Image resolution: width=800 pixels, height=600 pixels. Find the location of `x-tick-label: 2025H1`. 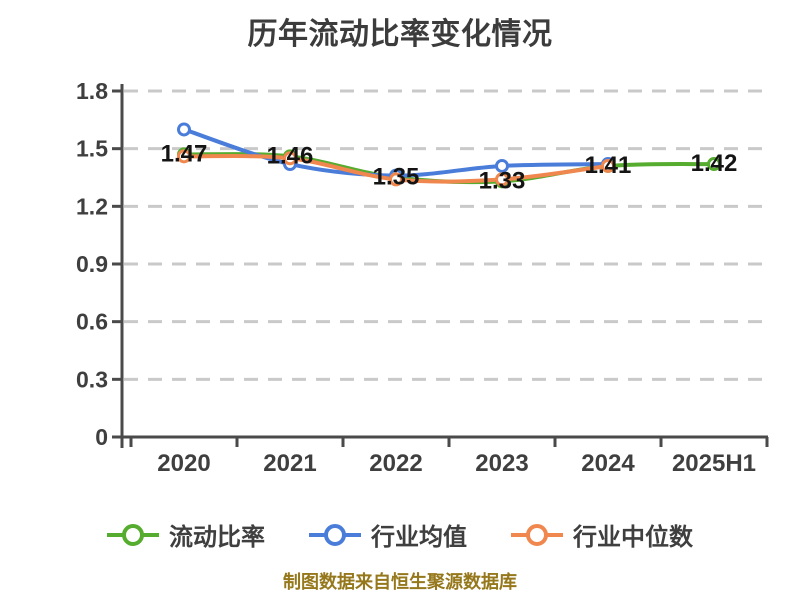

x-tick-label: 2025H1 is located at coordinates (714, 463).